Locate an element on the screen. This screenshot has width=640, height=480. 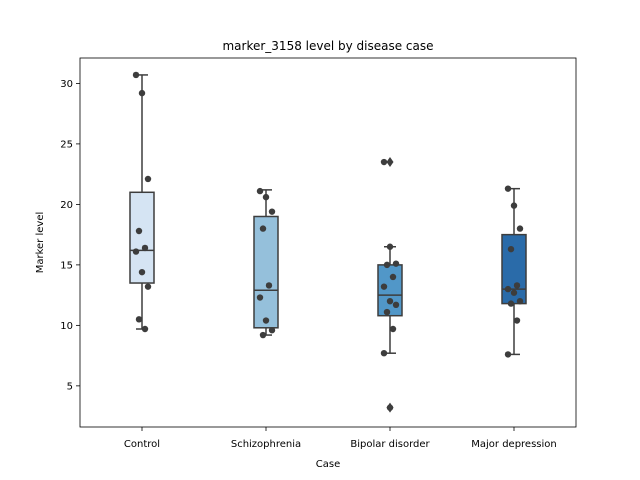
x-tick-label: Major depression is located at coordinates (514, 444).